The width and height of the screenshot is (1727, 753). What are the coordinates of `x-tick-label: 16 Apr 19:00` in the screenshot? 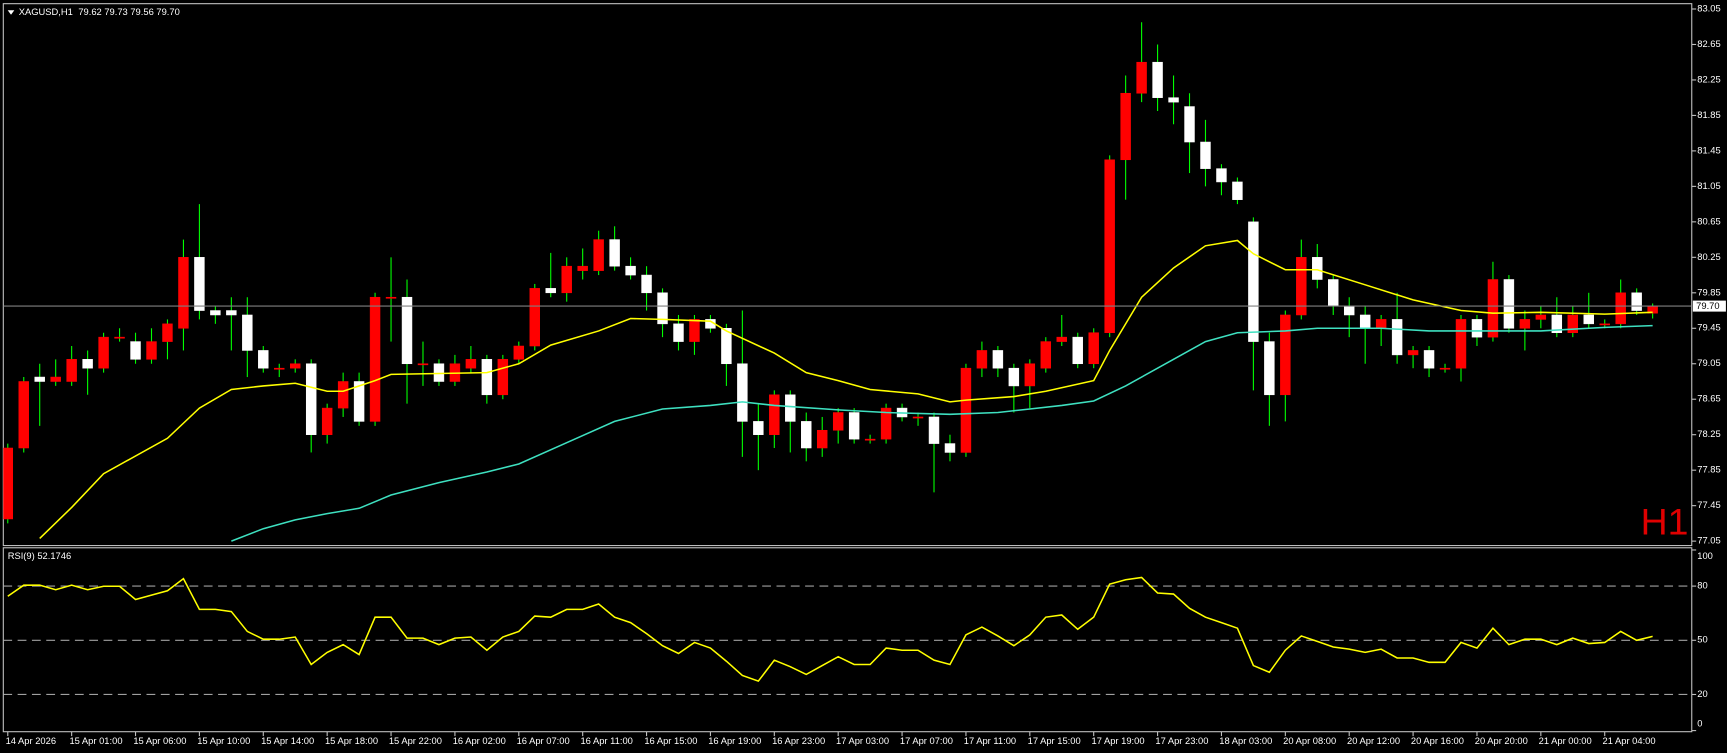 It's located at (734, 741).